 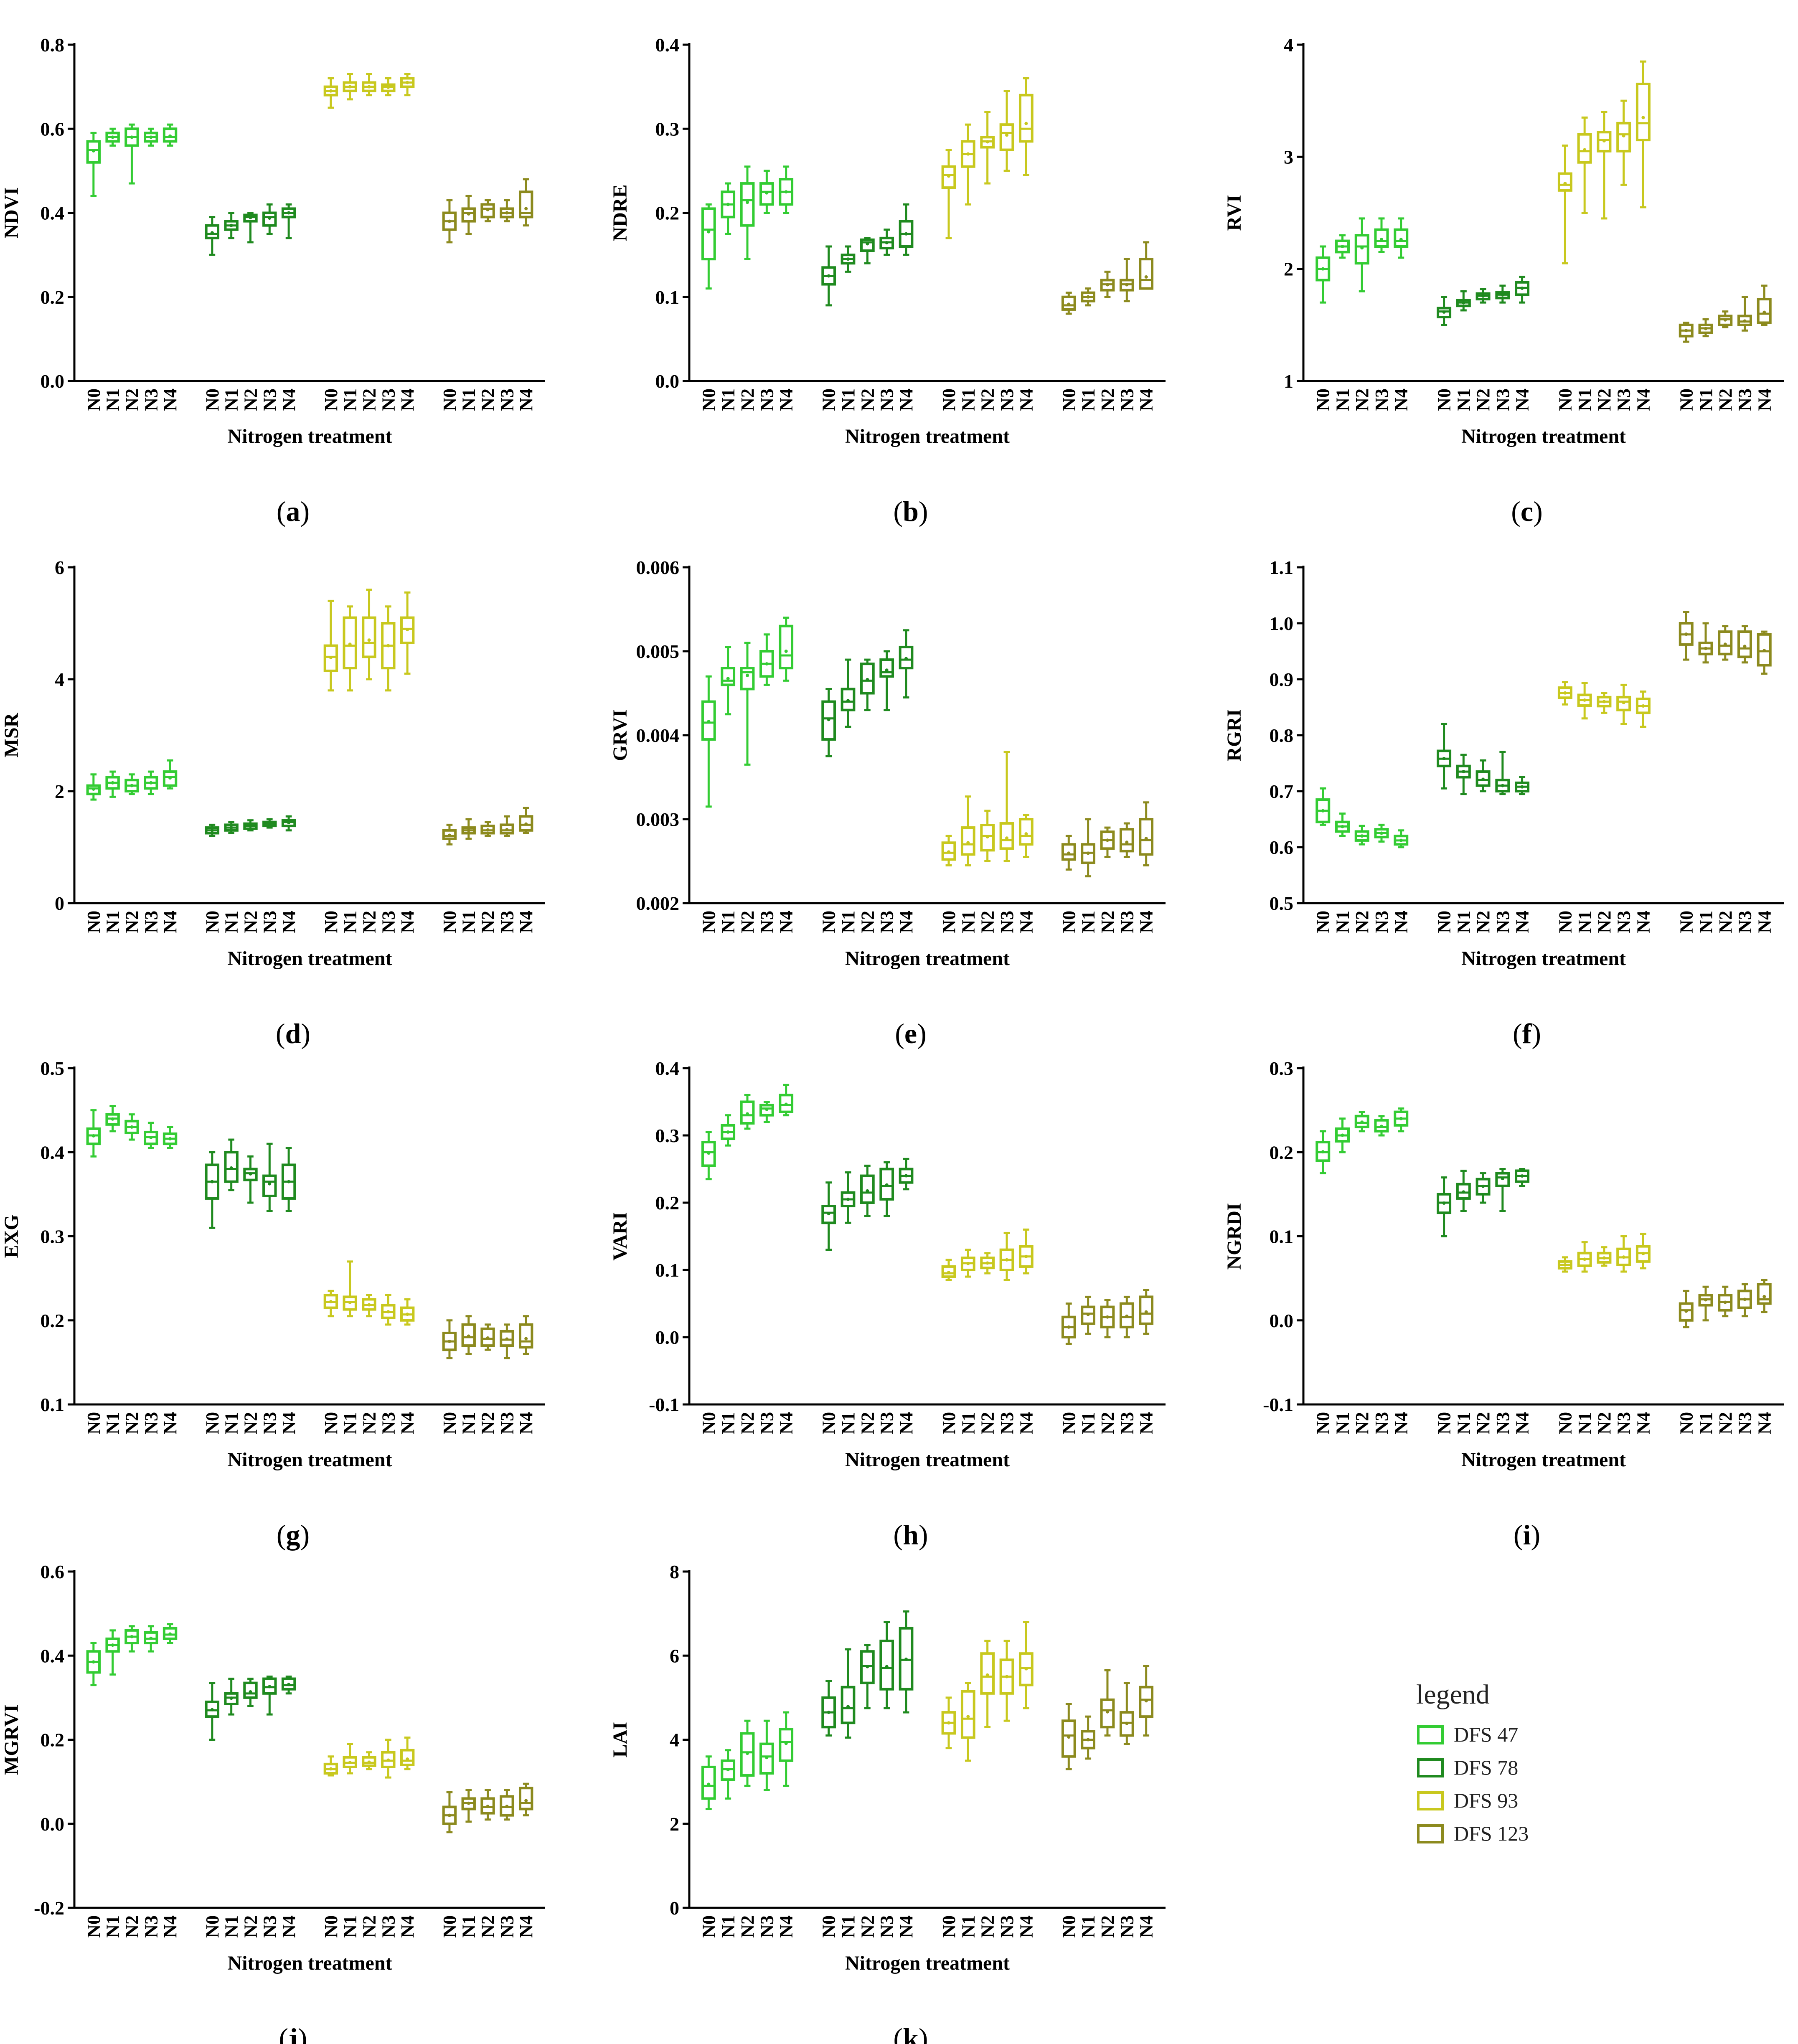 What do you see at coordinates (12, 1236) in the screenshot?
I see `y-axis-label: EXG` at bounding box center [12, 1236].